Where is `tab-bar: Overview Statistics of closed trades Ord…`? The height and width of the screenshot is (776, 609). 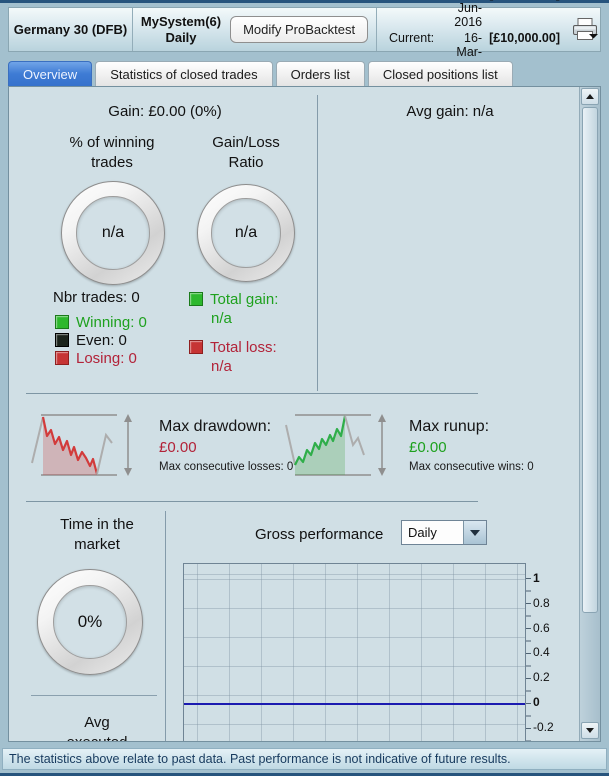
tab-bar: Overview Statistics of closed trades Ord… is located at coordinates (260, 73).